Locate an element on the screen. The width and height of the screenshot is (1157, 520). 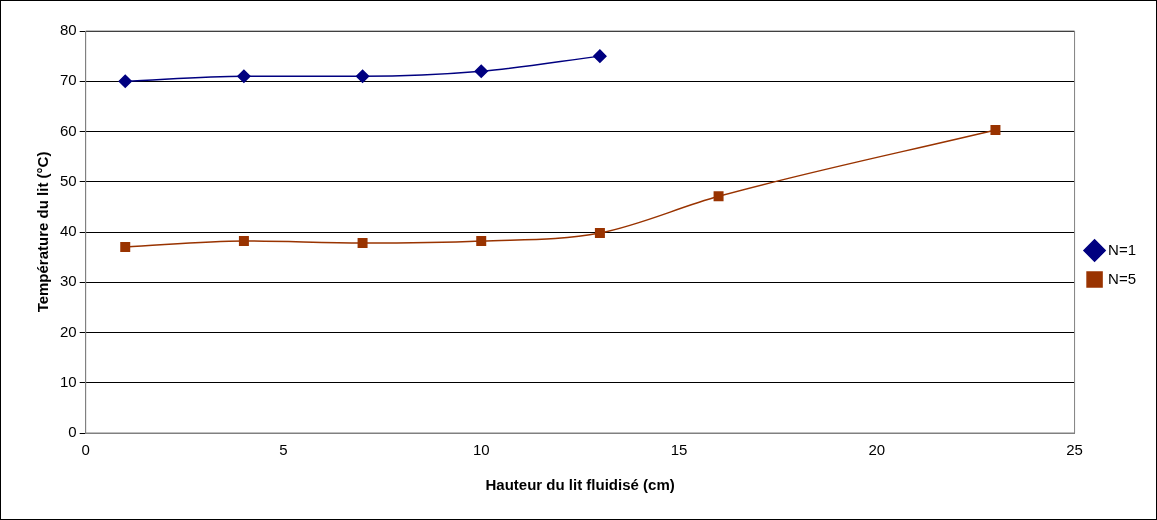
y-tick-label: 70 is located at coordinates (68, 80).